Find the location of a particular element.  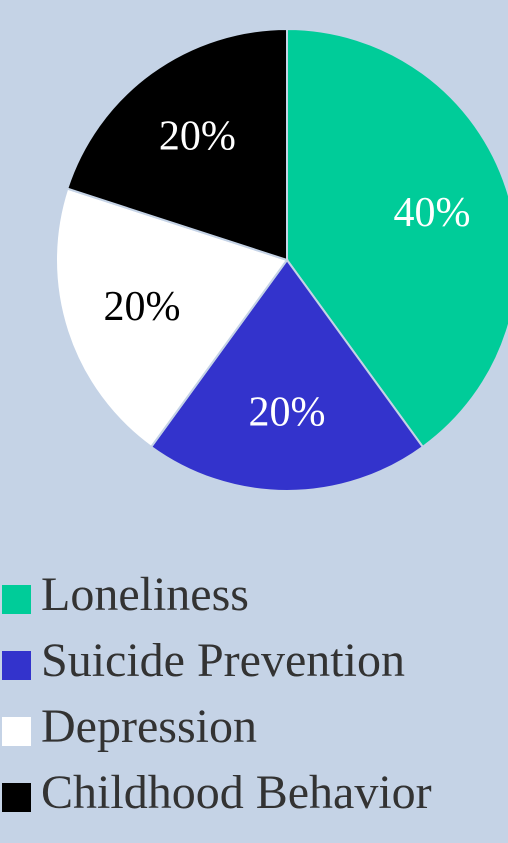

legend-label-depression: Depression is located at coordinates (149, 726).